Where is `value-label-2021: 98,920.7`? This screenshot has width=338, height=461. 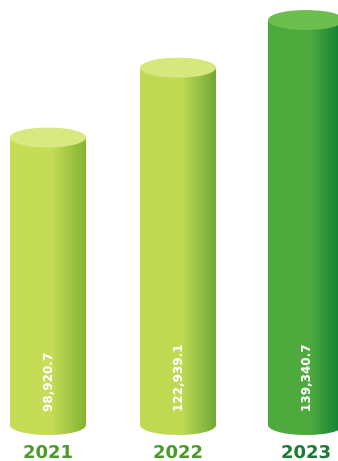
value-label-2021: 98,920.7 is located at coordinates (48, 382).